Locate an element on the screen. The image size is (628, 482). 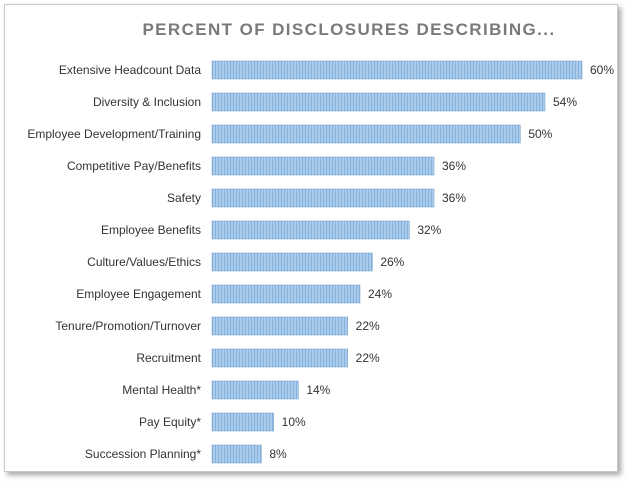
category-label: Safety is located at coordinates (184, 198).